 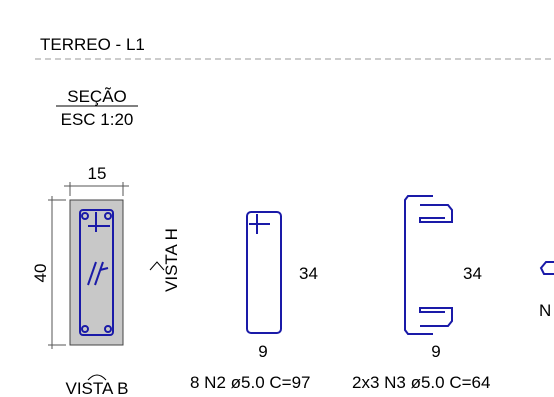 What do you see at coordinates (250, 382) in the screenshot?
I see `bar-label: 8 N2 ø5.0 C=97` at bounding box center [250, 382].